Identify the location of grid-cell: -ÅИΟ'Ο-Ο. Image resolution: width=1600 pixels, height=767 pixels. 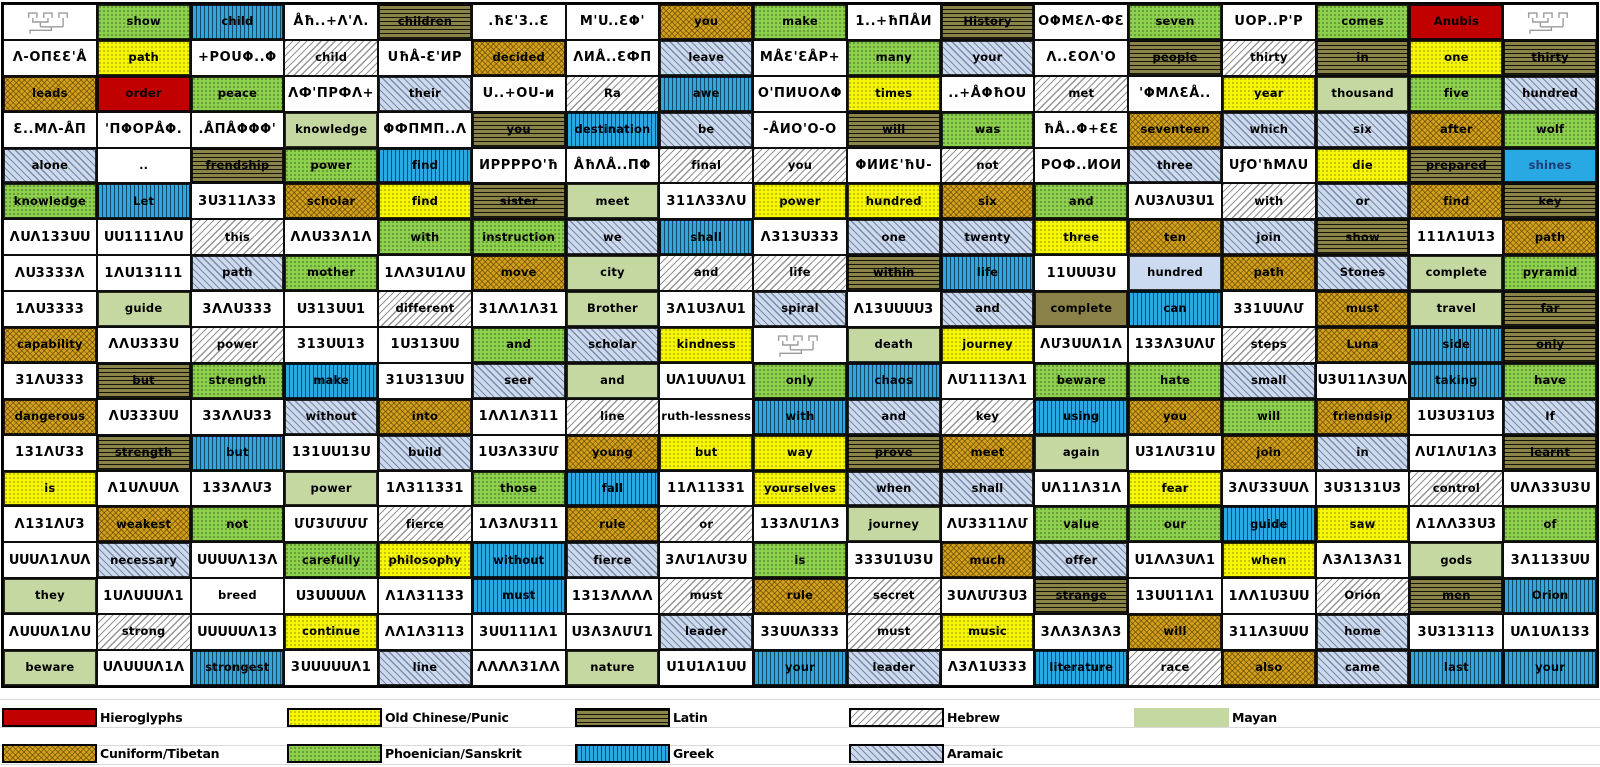
(800, 129).